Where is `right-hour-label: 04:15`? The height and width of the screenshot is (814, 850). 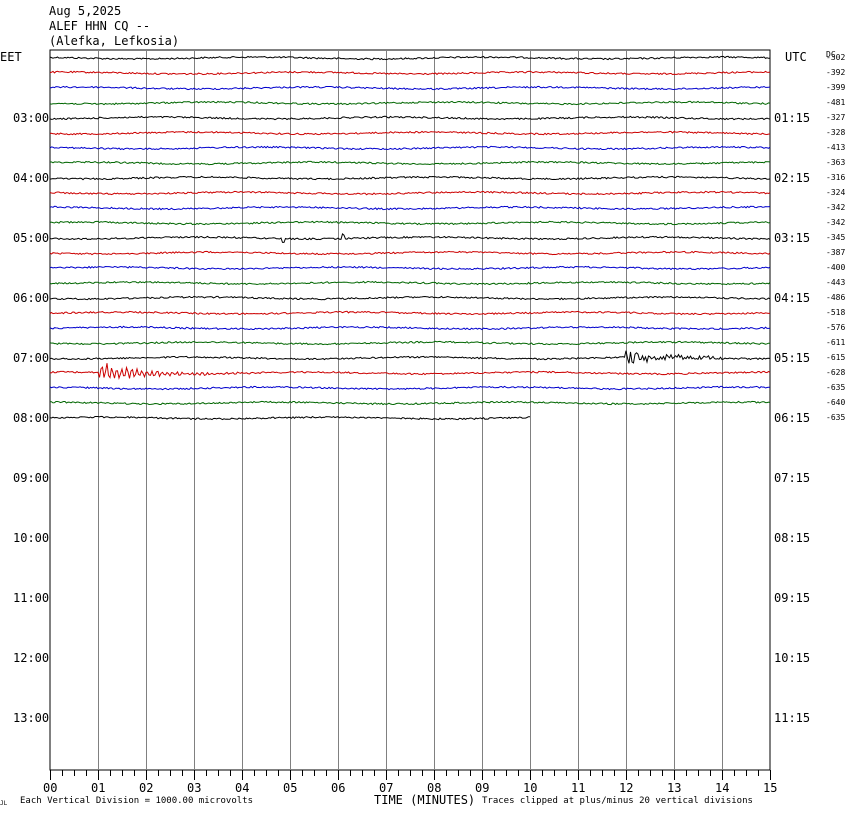
right-hour-label: 04:15 is located at coordinates (792, 298).